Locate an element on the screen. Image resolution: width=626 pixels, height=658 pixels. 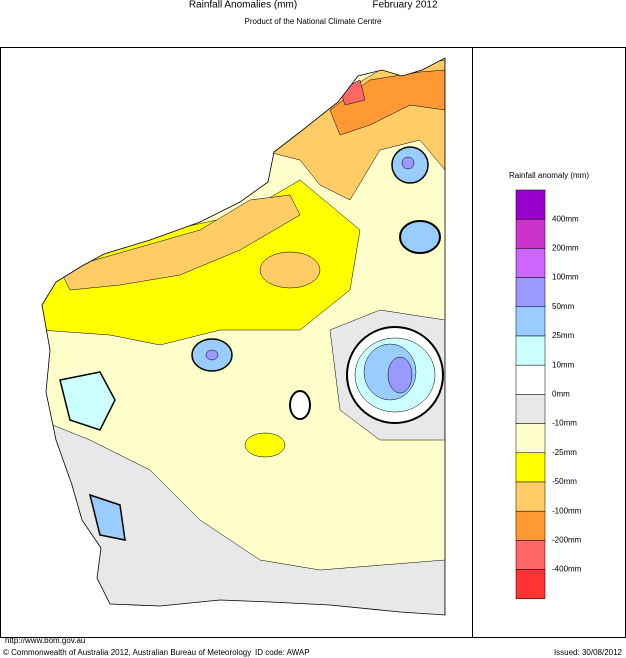
legend-label: 200mm is located at coordinates (565, 248).